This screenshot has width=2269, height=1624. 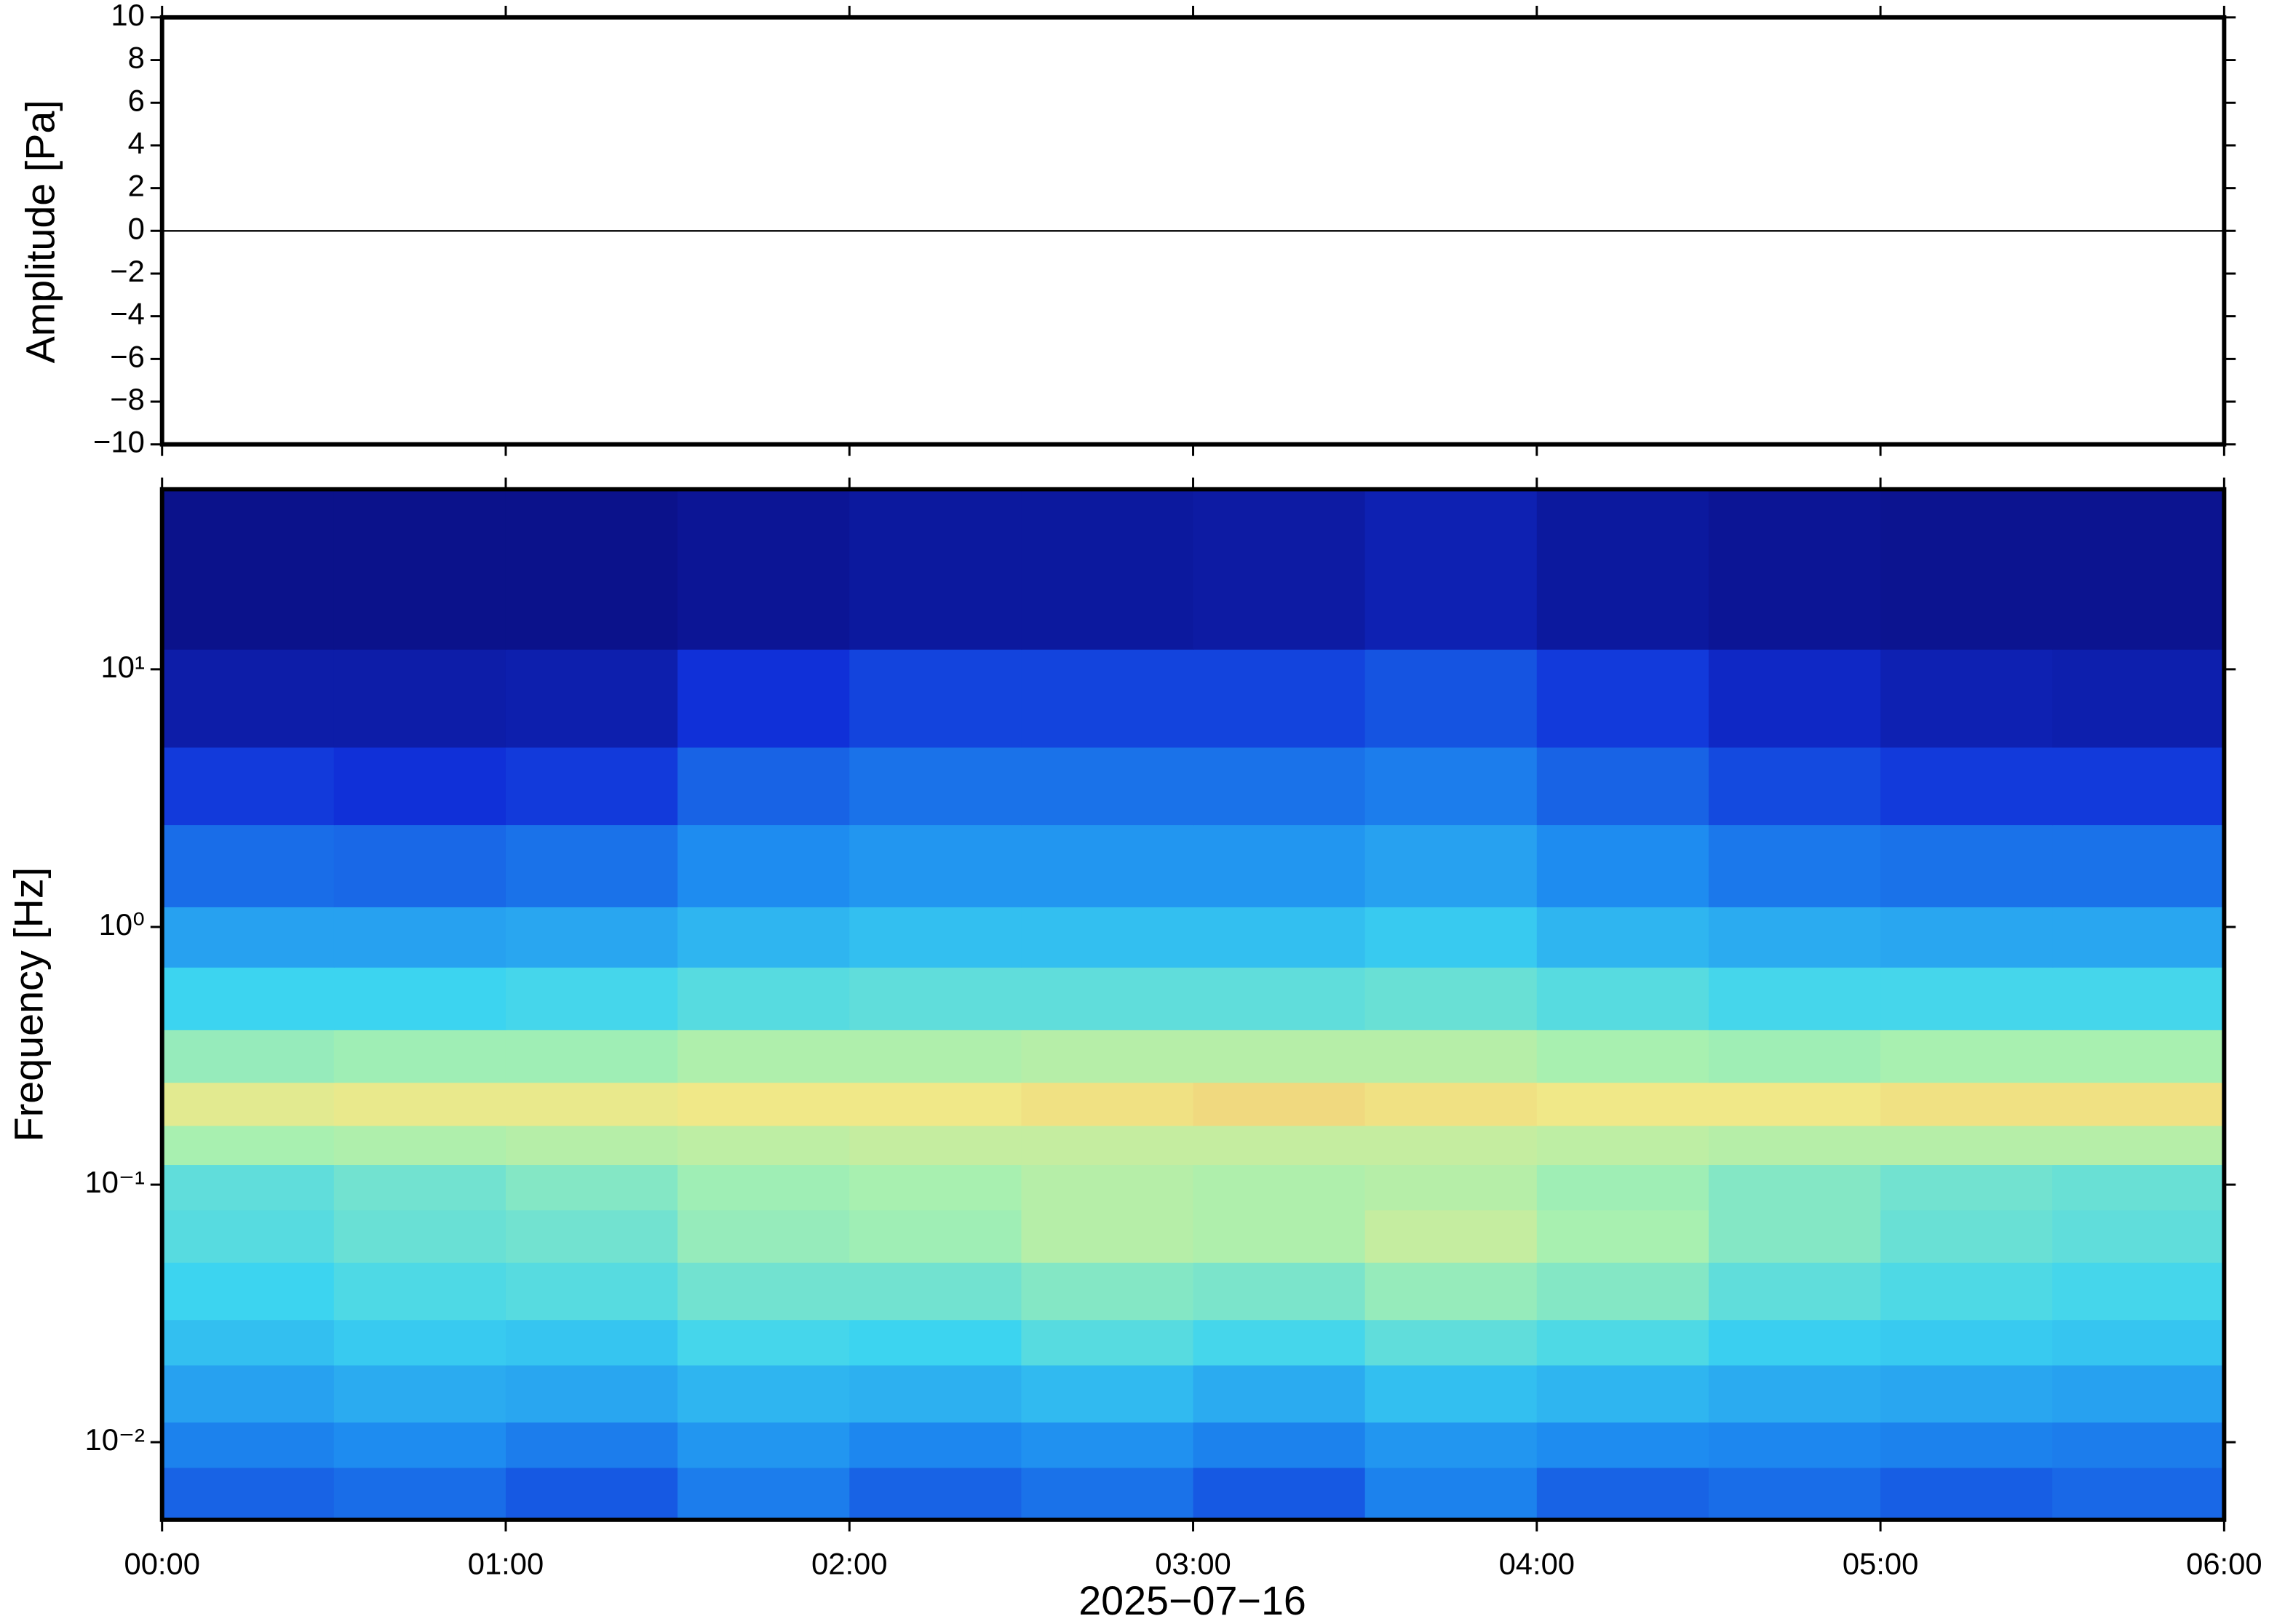 What do you see at coordinates (122, 924) in the screenshot?
I see `y-tick-label: 10⁰` at bounding box center [122, 924].